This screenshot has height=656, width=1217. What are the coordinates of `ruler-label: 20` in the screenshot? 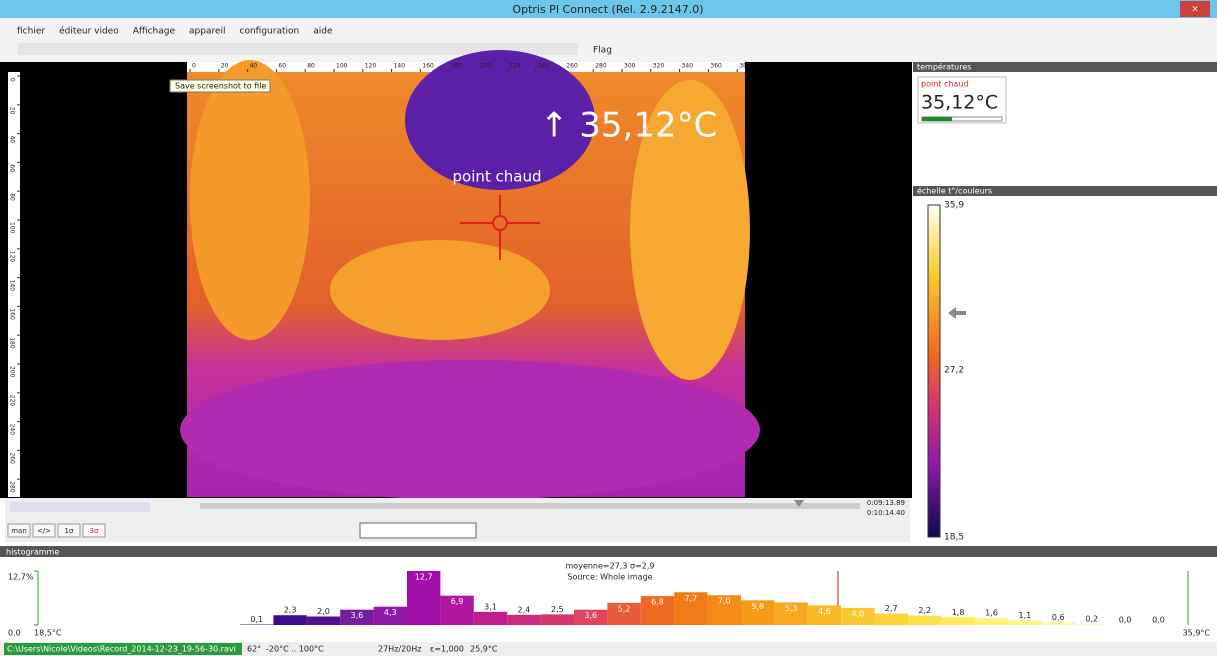 It's located at (12, 111).